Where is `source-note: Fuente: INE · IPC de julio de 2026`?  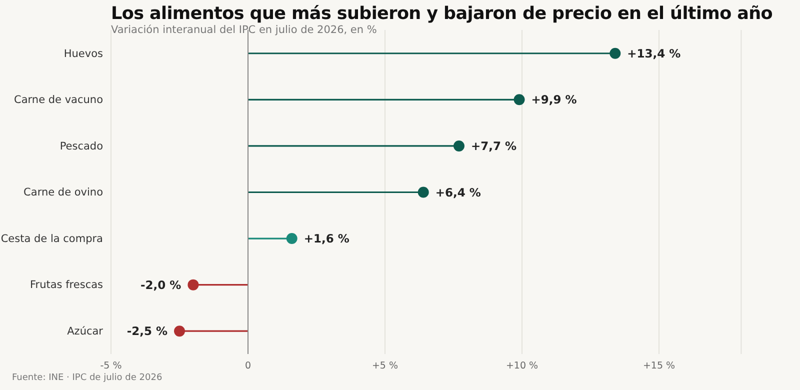 source-note: Fuente: INE · IPC de julio de 2026 is located at coordinates (87, 378).